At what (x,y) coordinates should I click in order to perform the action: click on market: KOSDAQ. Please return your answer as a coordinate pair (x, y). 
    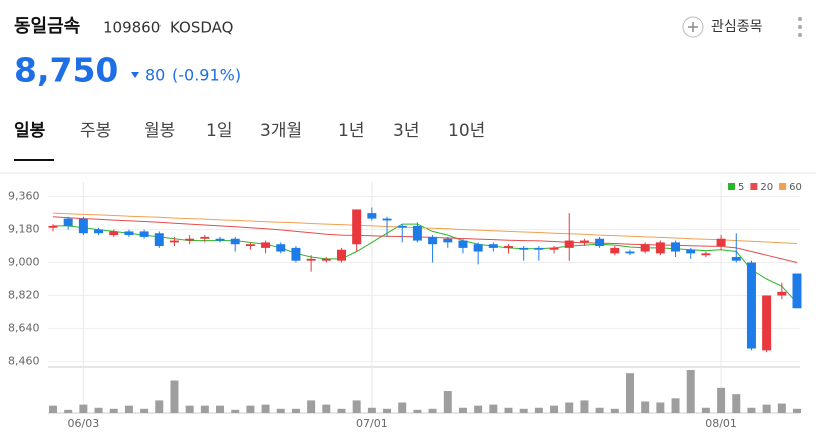
    Looking at the image, I should click on (201, 28).